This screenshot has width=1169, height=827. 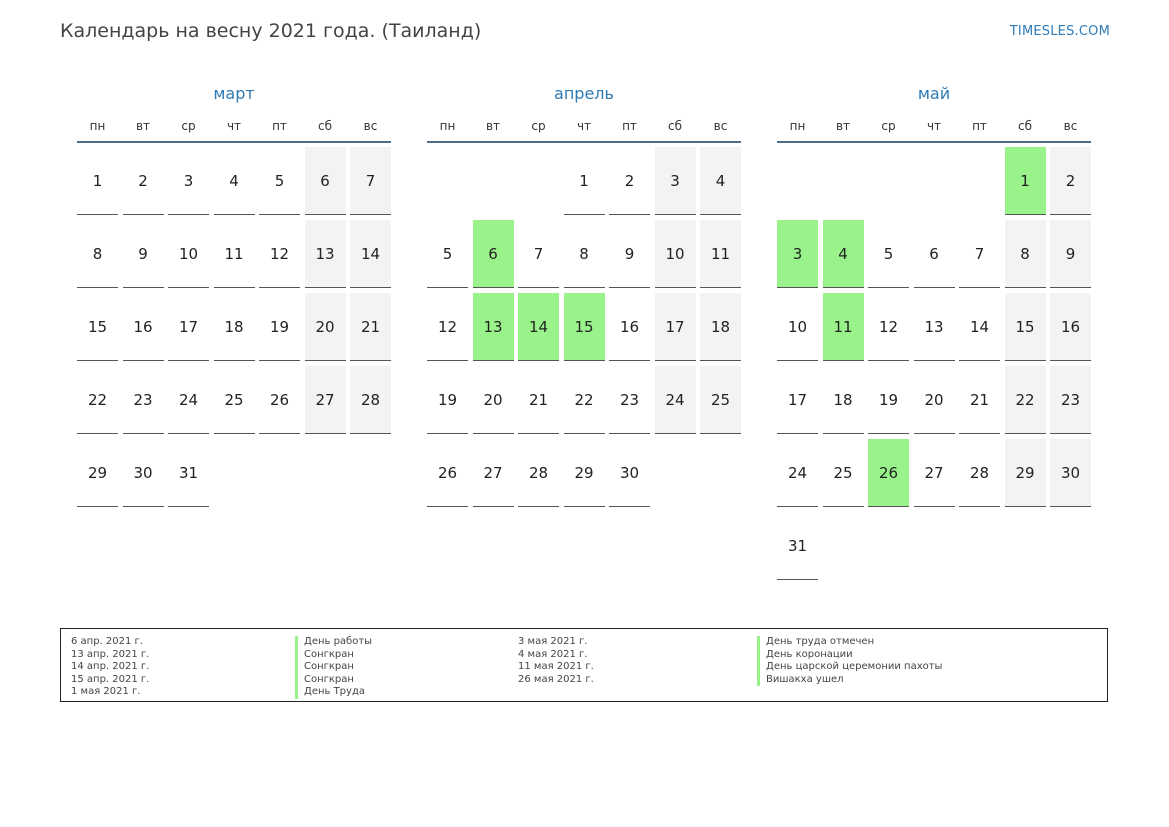 I want to click on legend-date: 1 мая 2021 г., so click(x=106, y=691).